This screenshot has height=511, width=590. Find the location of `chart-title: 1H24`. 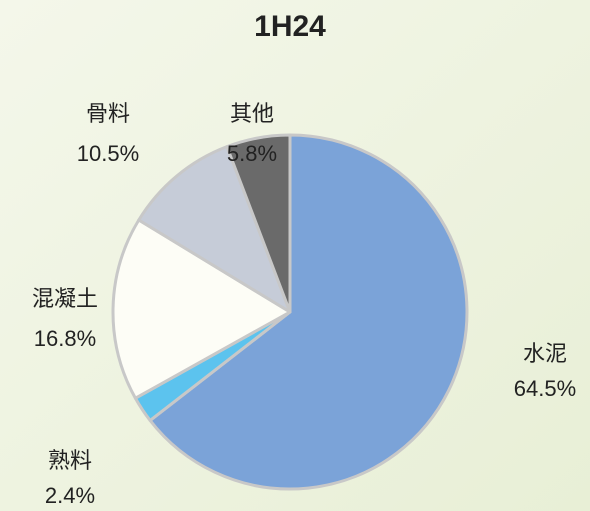

chart-title: 1H24 is located at coordinates (290, 26).